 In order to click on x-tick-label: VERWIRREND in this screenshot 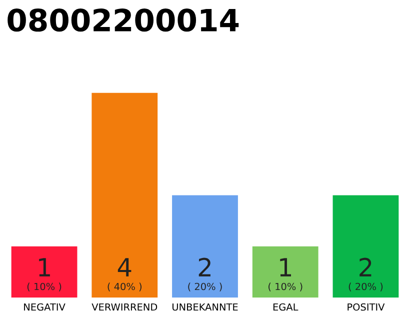, I will do `click(125, 307)`.